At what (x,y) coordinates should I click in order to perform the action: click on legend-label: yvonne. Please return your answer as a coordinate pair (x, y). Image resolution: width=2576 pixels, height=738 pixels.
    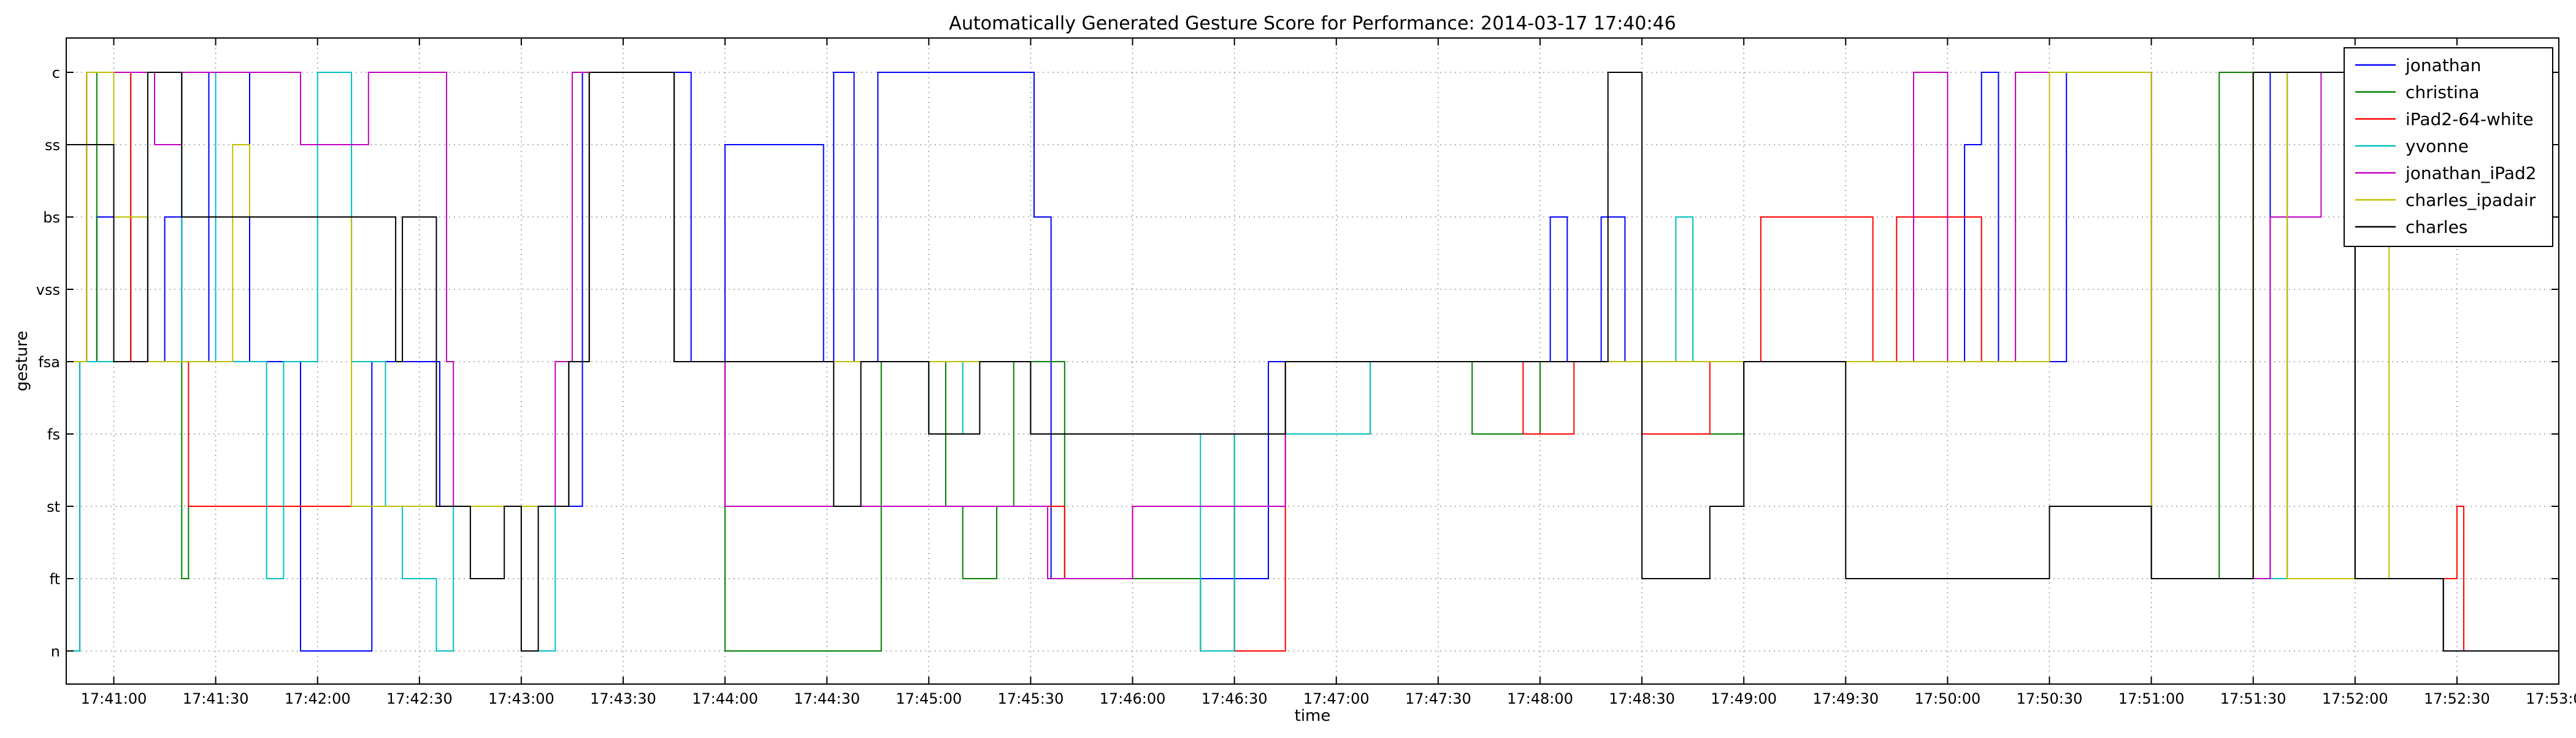
    Looking at the image, I should click on (2437, 146).